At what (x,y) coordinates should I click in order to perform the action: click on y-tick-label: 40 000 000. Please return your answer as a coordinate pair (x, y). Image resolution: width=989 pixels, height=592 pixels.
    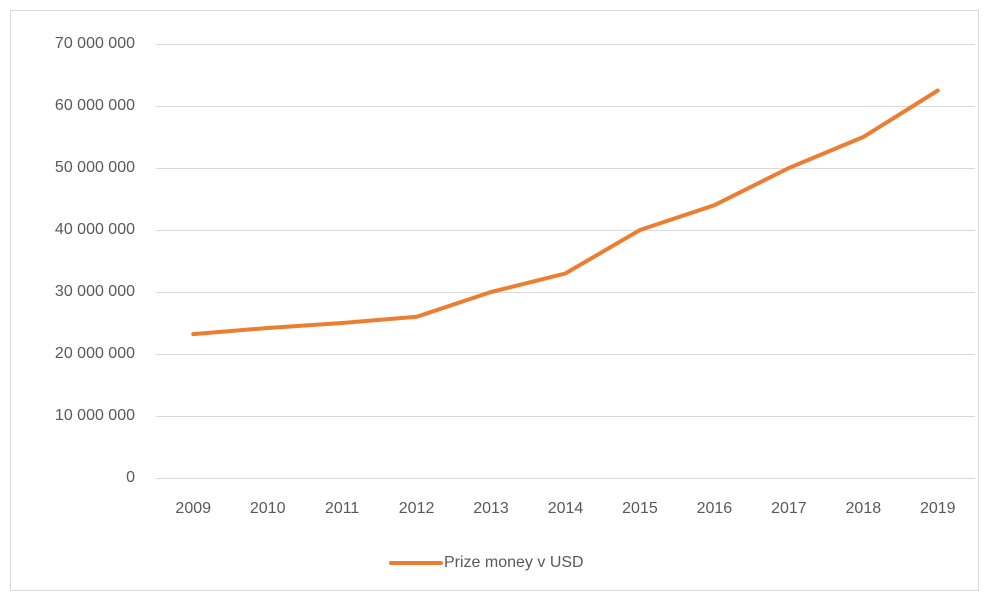
    Looking at the image, I should click on (95, 229).